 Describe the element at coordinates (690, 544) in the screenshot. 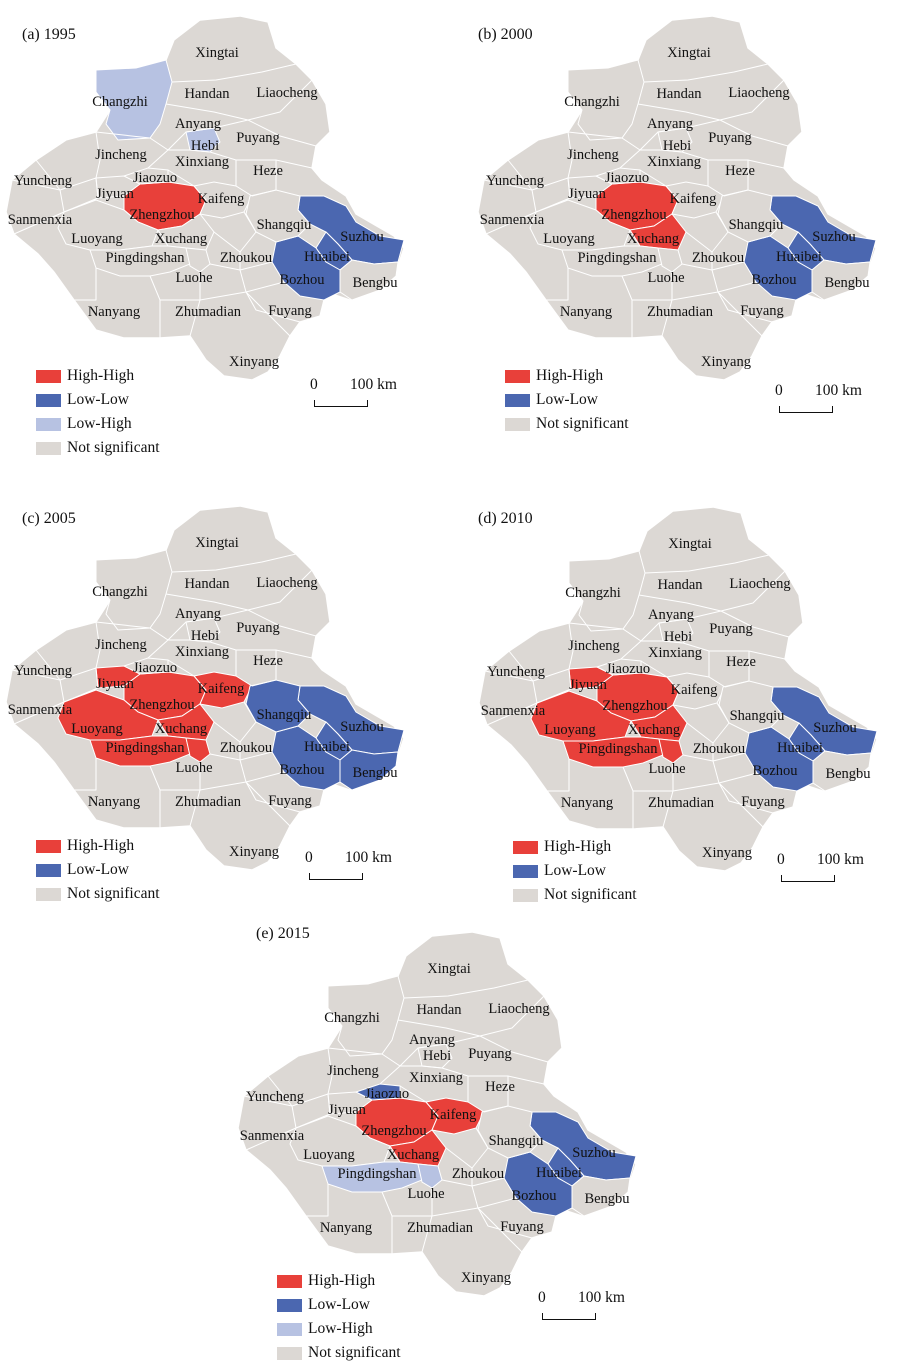

I see `city-label-xingtai: Xingtai` at that location.